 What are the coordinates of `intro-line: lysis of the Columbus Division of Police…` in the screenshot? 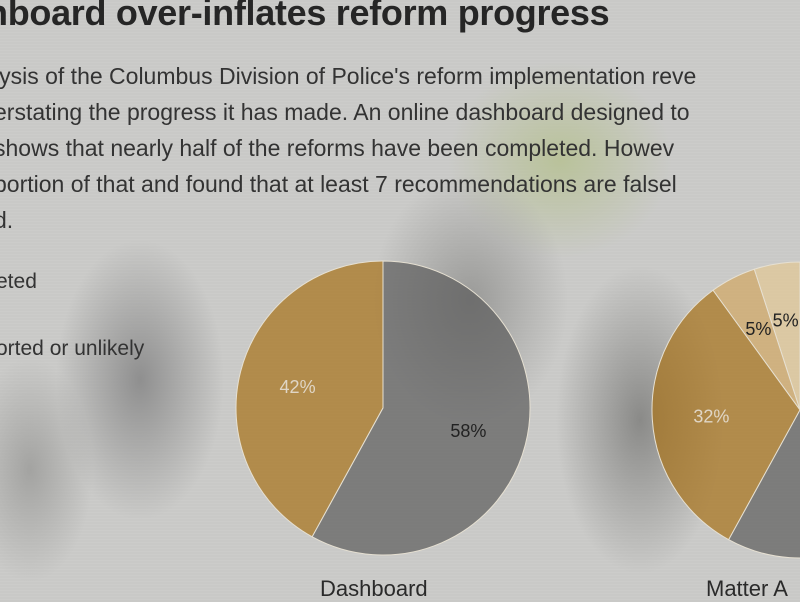 It's located at (348, 76).